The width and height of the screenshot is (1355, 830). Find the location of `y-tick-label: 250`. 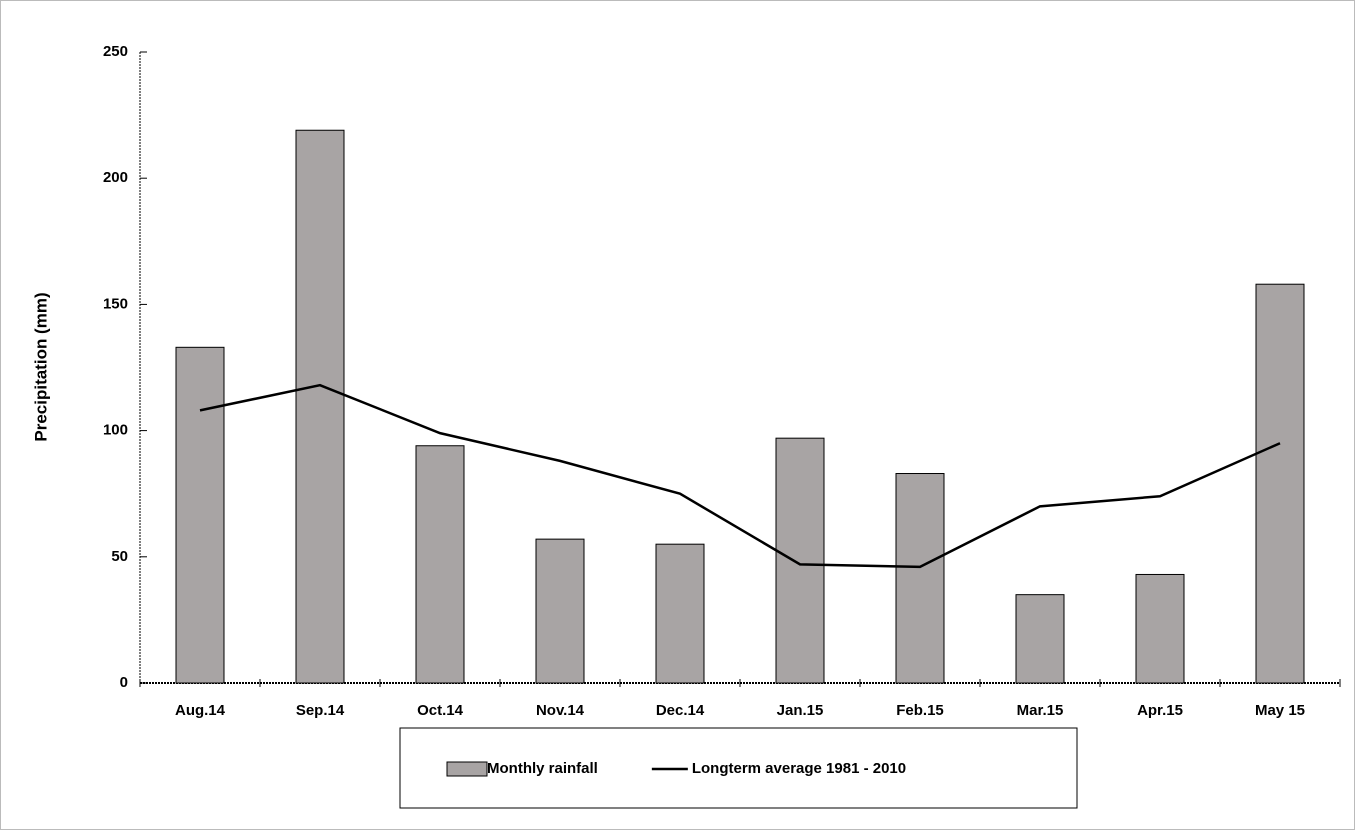

y-tick-label: 250 is located at coordinates (115, 51).